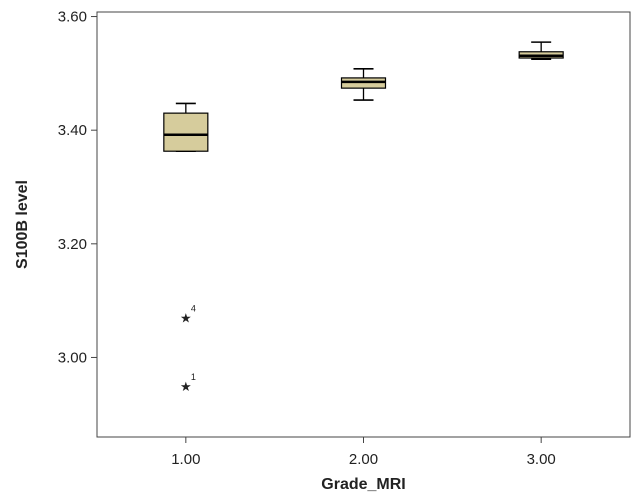 This screenshot has width=639, height=501. I want to click on y-tick-label: 3.00, so click(72, 357).